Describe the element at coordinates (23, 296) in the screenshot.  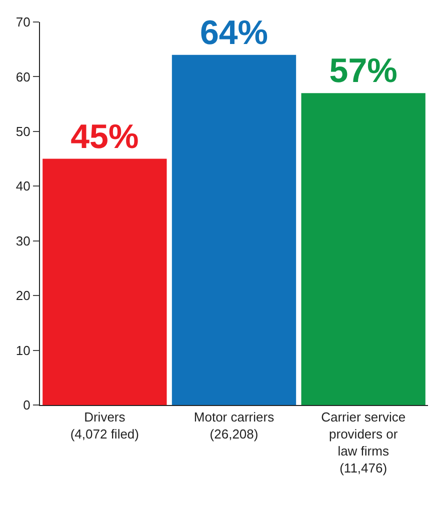
I see `y-tick-label: 20` at that location.